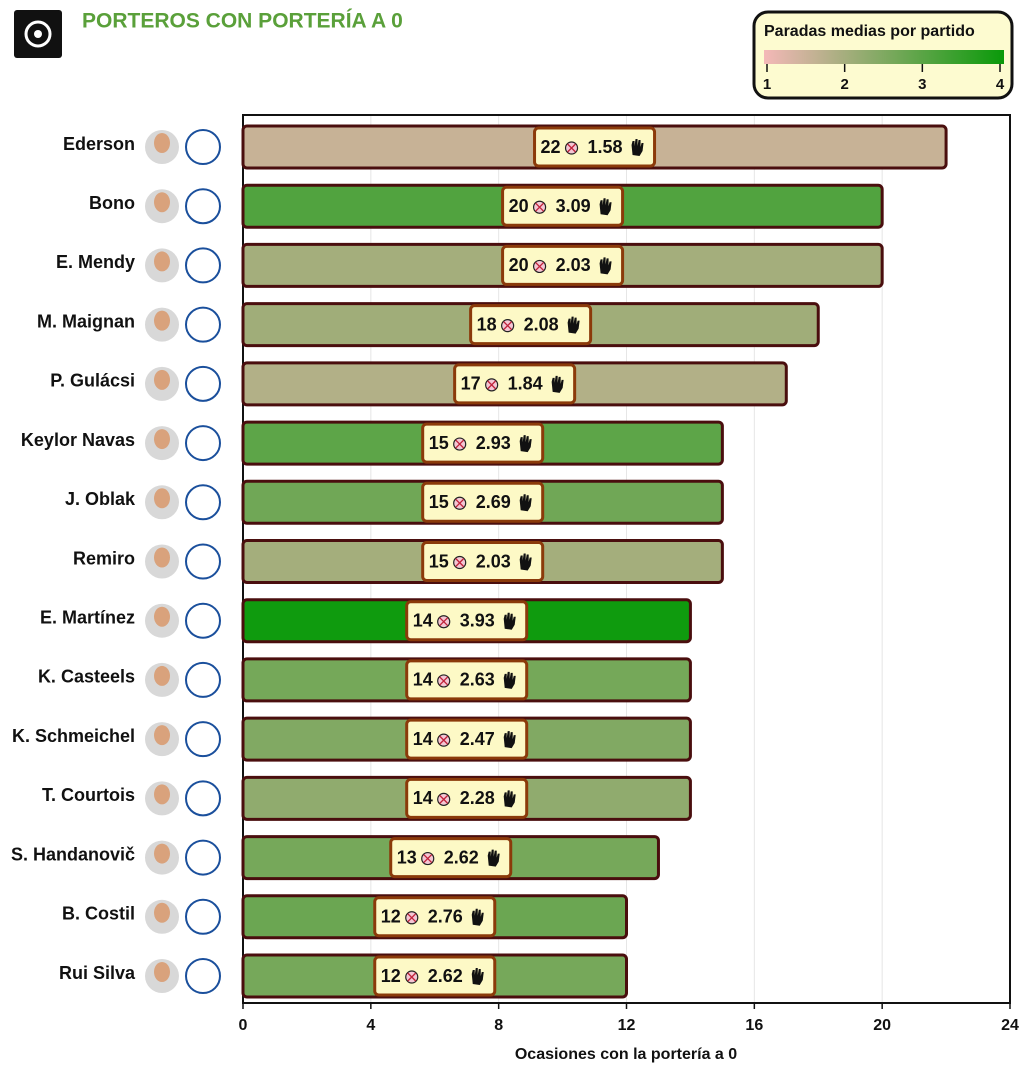  Describe the element at coordinates (391, 917) in the screenshot. I see `value-label: 12` at that location.